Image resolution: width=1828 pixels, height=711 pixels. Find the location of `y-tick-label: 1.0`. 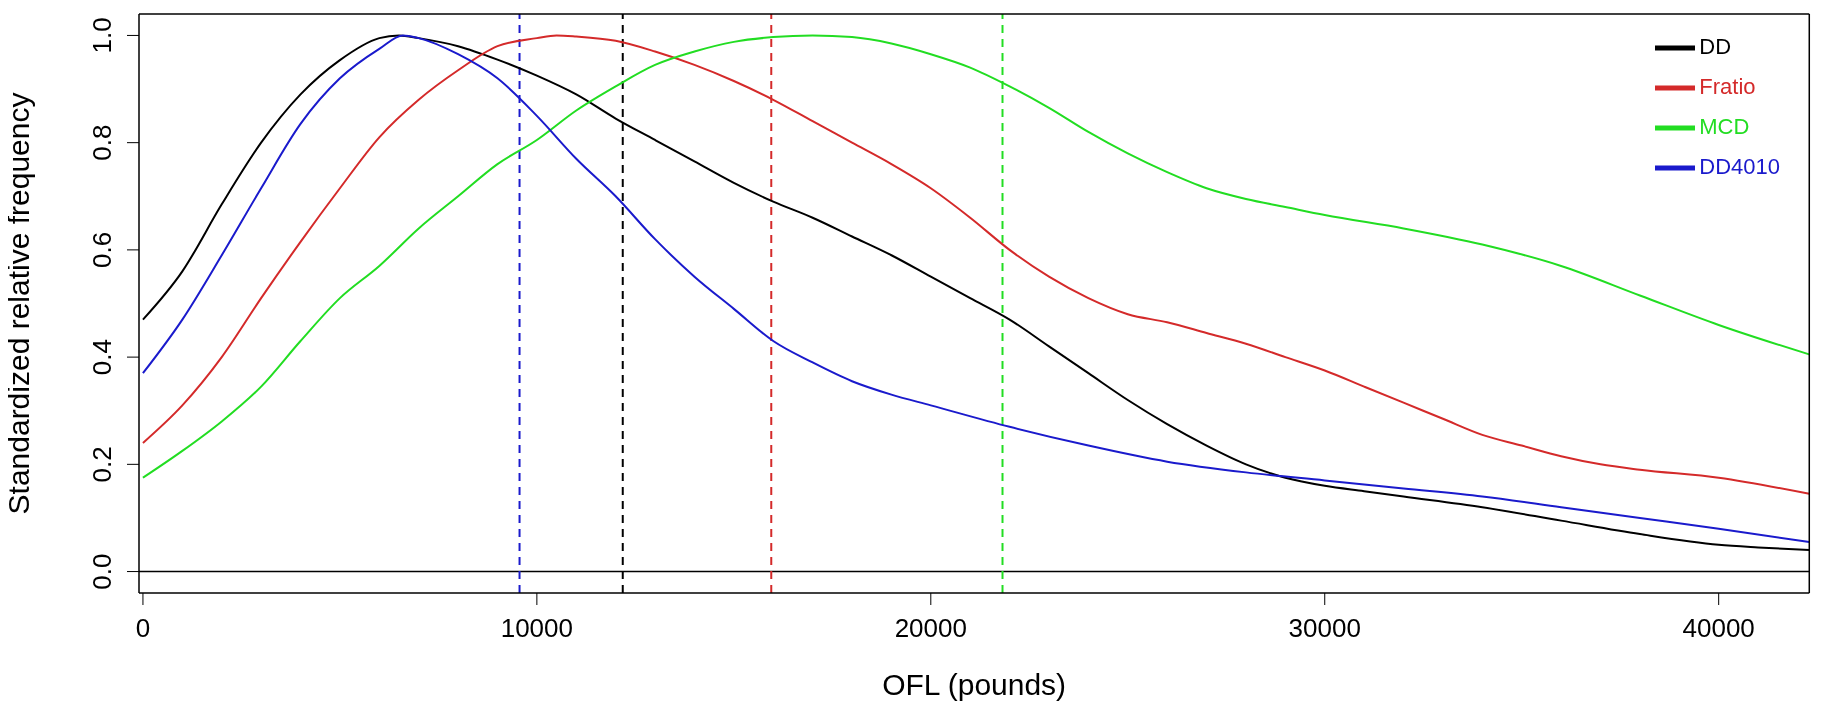

y-tick-label: 1.0 is located at coordinates (102, 35).